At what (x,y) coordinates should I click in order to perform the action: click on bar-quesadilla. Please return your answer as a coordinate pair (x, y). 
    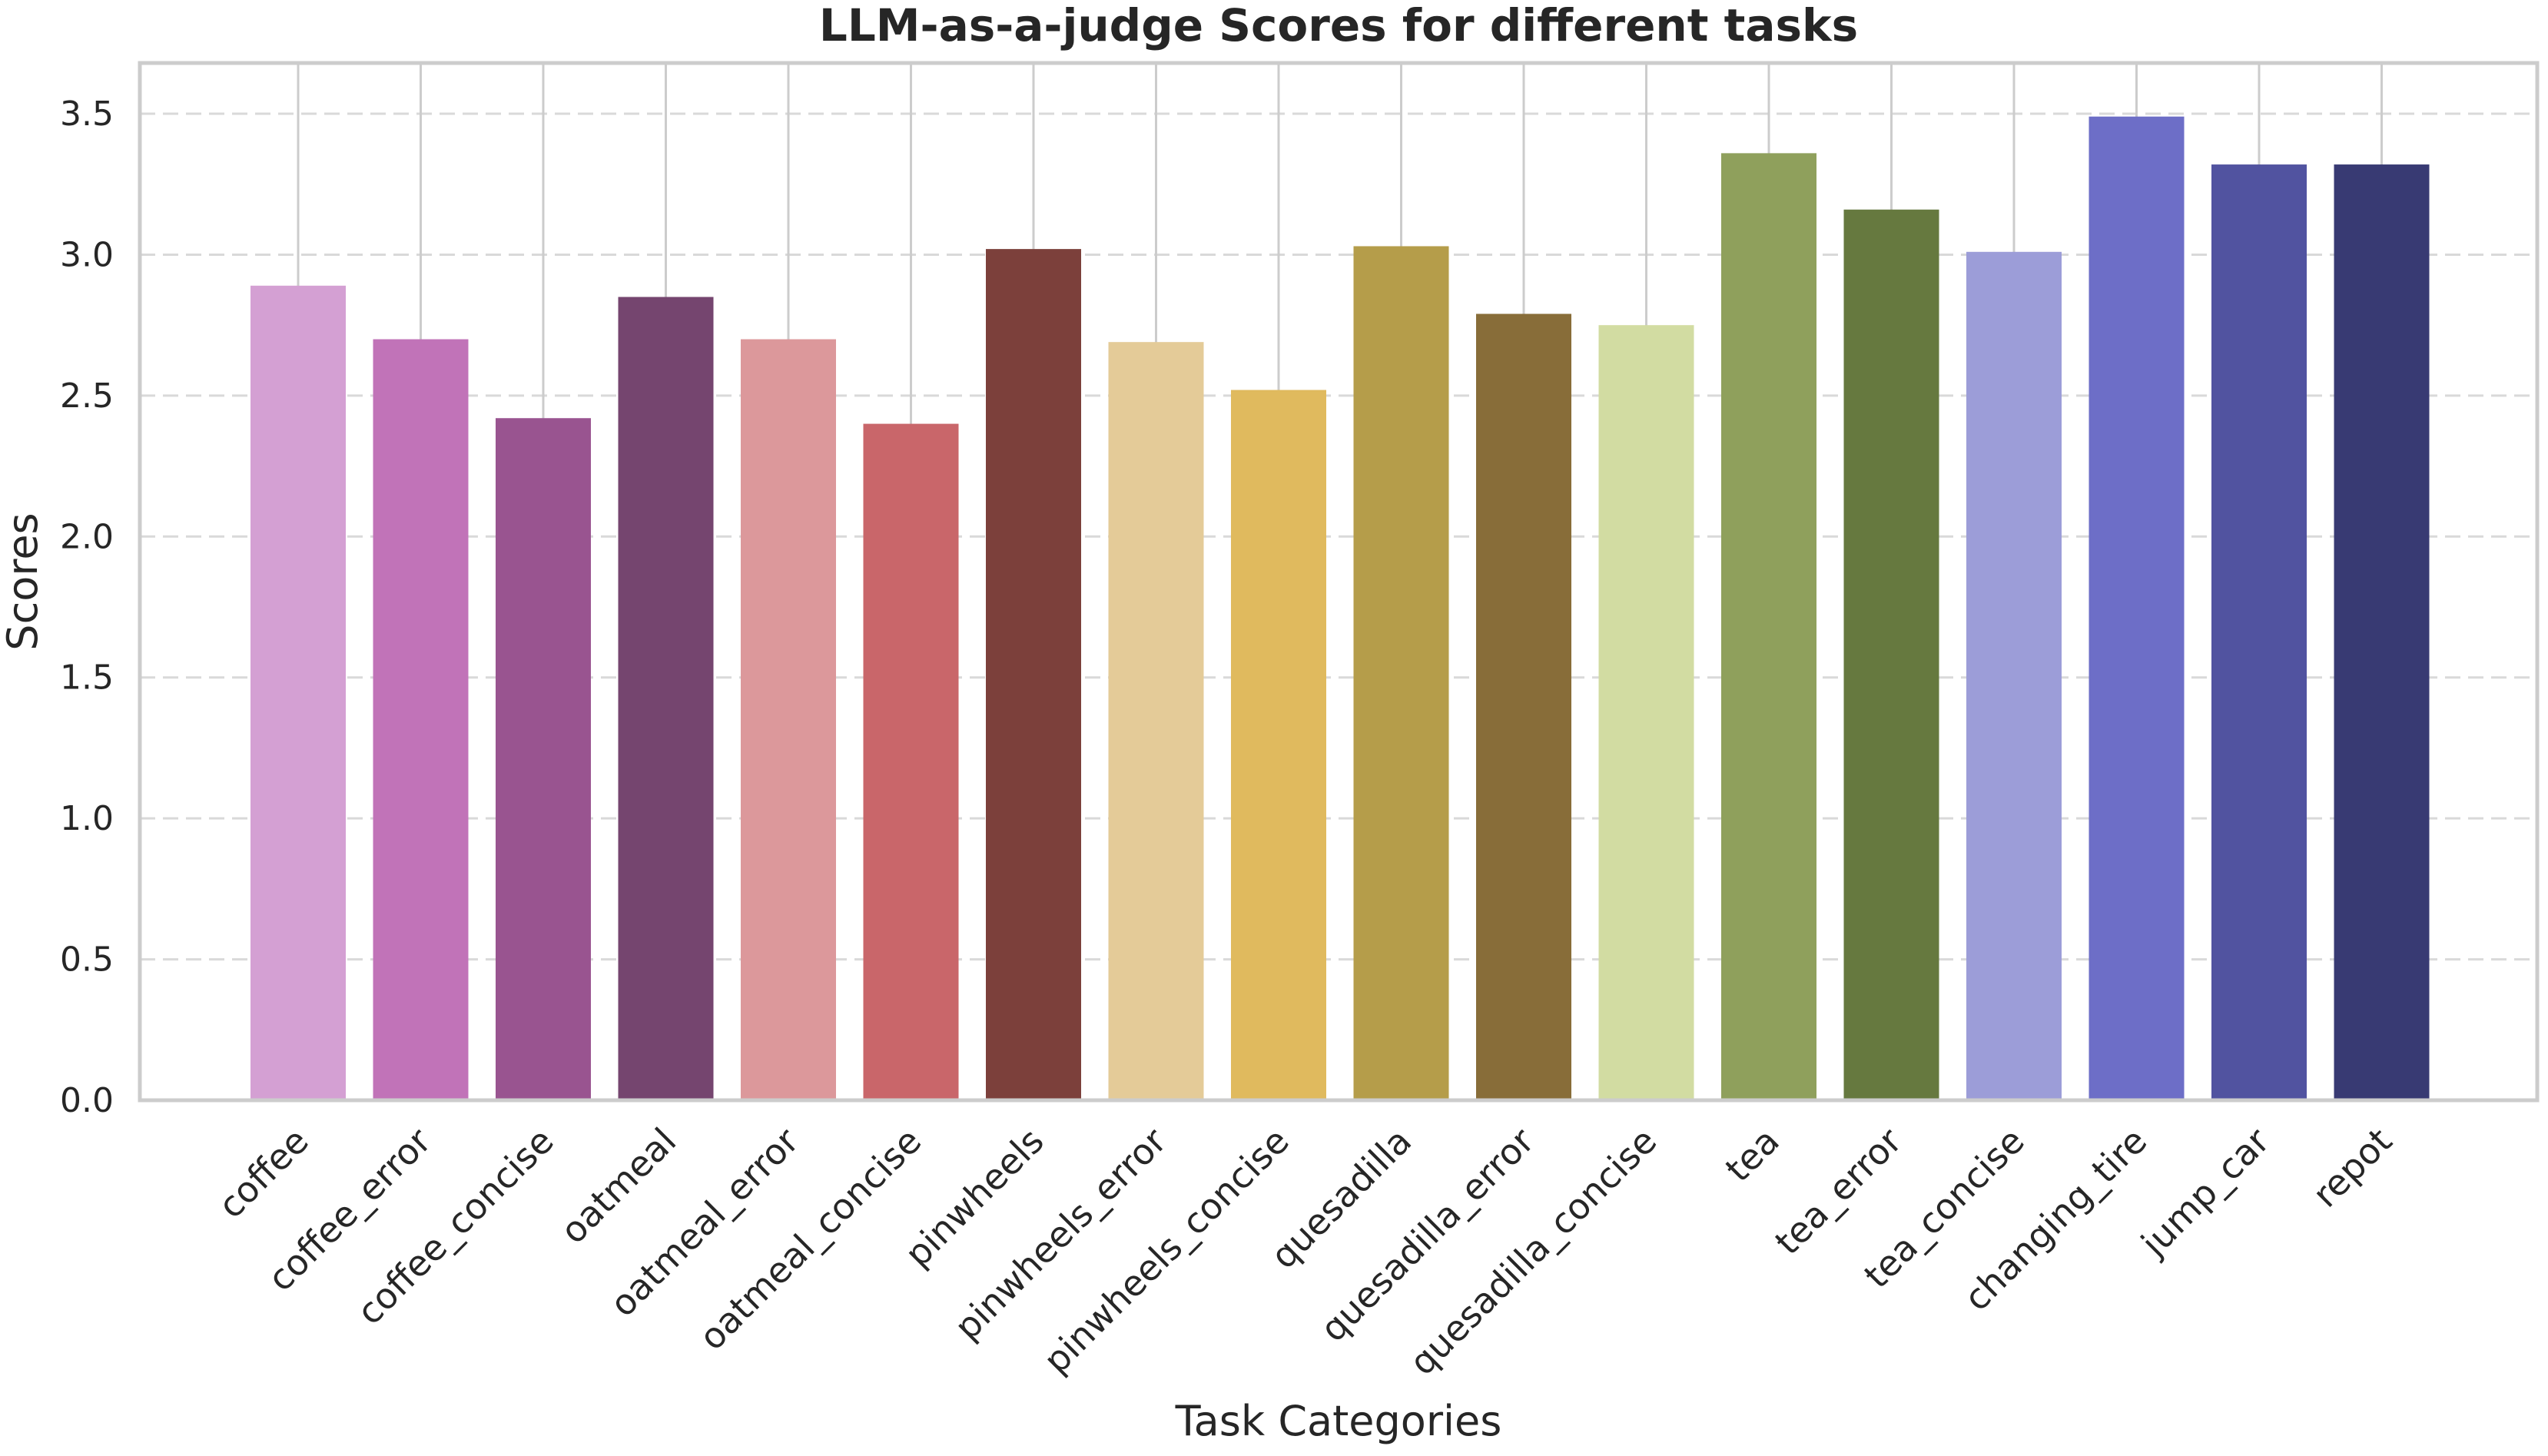
    Looking at the image, I should click on (1401, 674).